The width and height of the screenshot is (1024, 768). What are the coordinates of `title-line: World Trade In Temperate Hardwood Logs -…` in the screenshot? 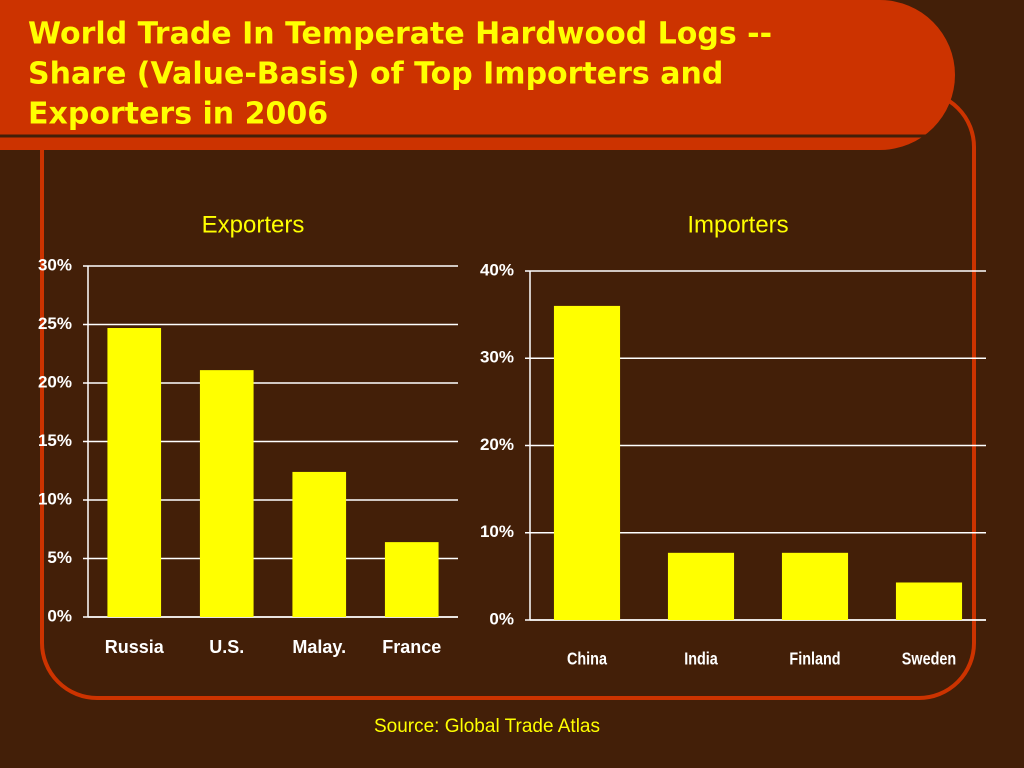 It's located at (400, 34).